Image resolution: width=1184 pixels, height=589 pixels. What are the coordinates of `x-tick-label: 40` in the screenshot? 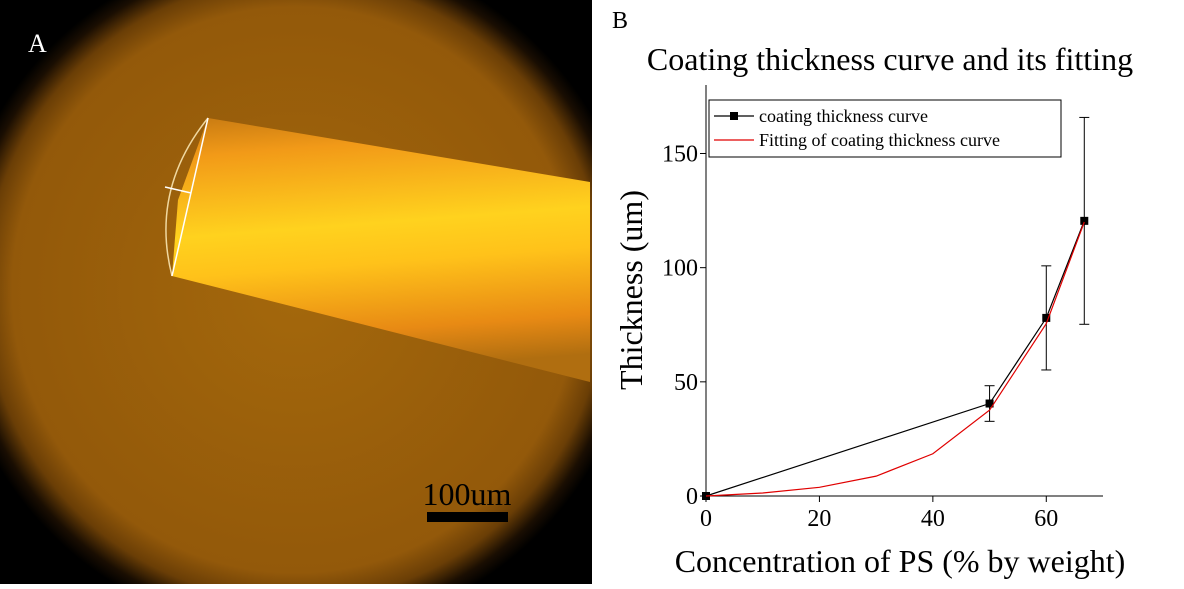 It's located at (933, 519).